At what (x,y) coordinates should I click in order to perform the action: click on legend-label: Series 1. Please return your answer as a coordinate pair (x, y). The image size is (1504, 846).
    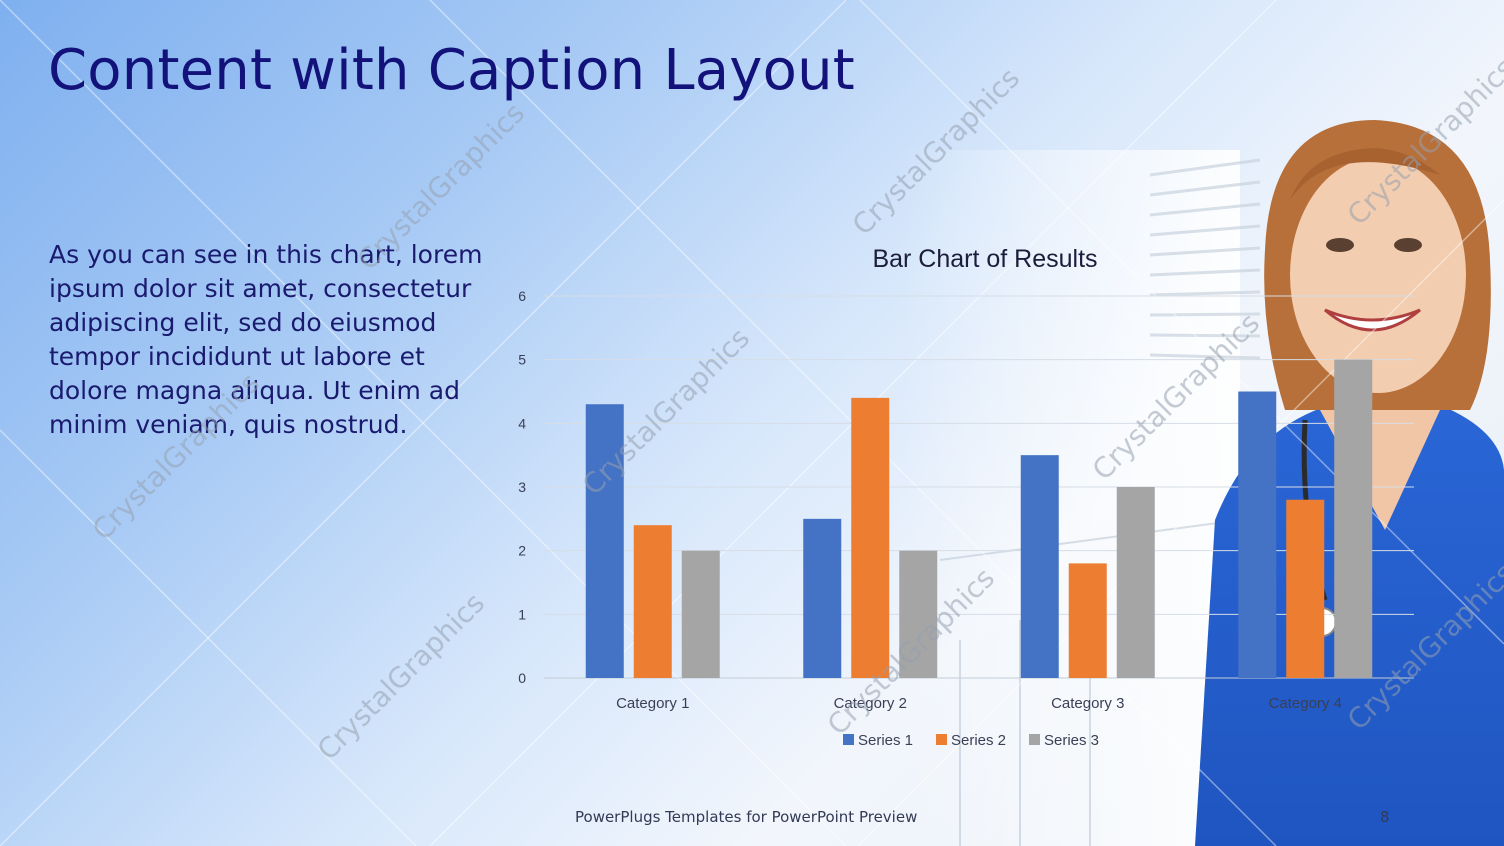
    Looking at the image, I should click on (885, 740).